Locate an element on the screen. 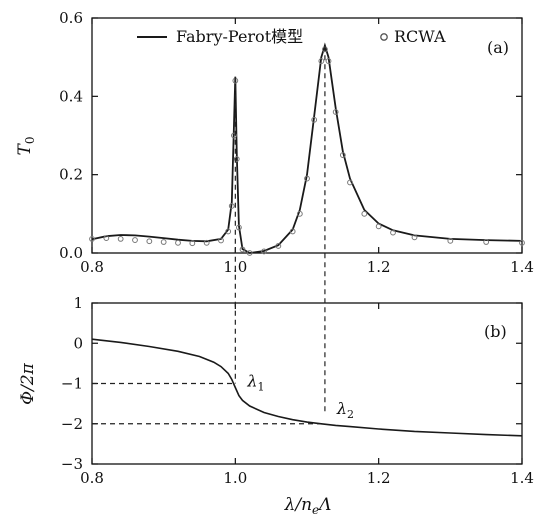  annotation-lambda-2: λ2 is located at coordinates (345, 410).